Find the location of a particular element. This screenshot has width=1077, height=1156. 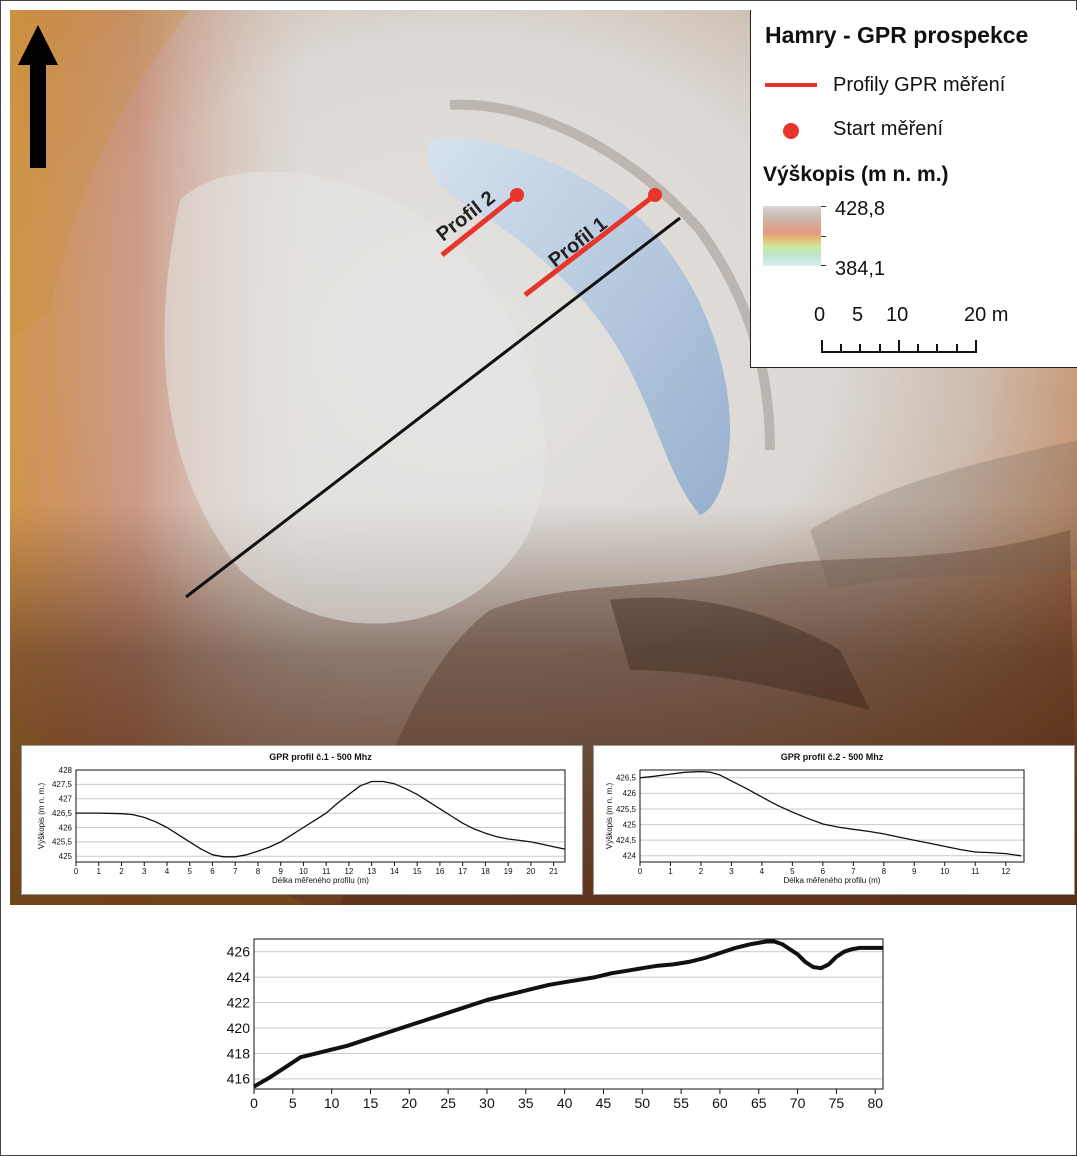

scalebar-label-5: 5 is located at coordinates (858, 315).